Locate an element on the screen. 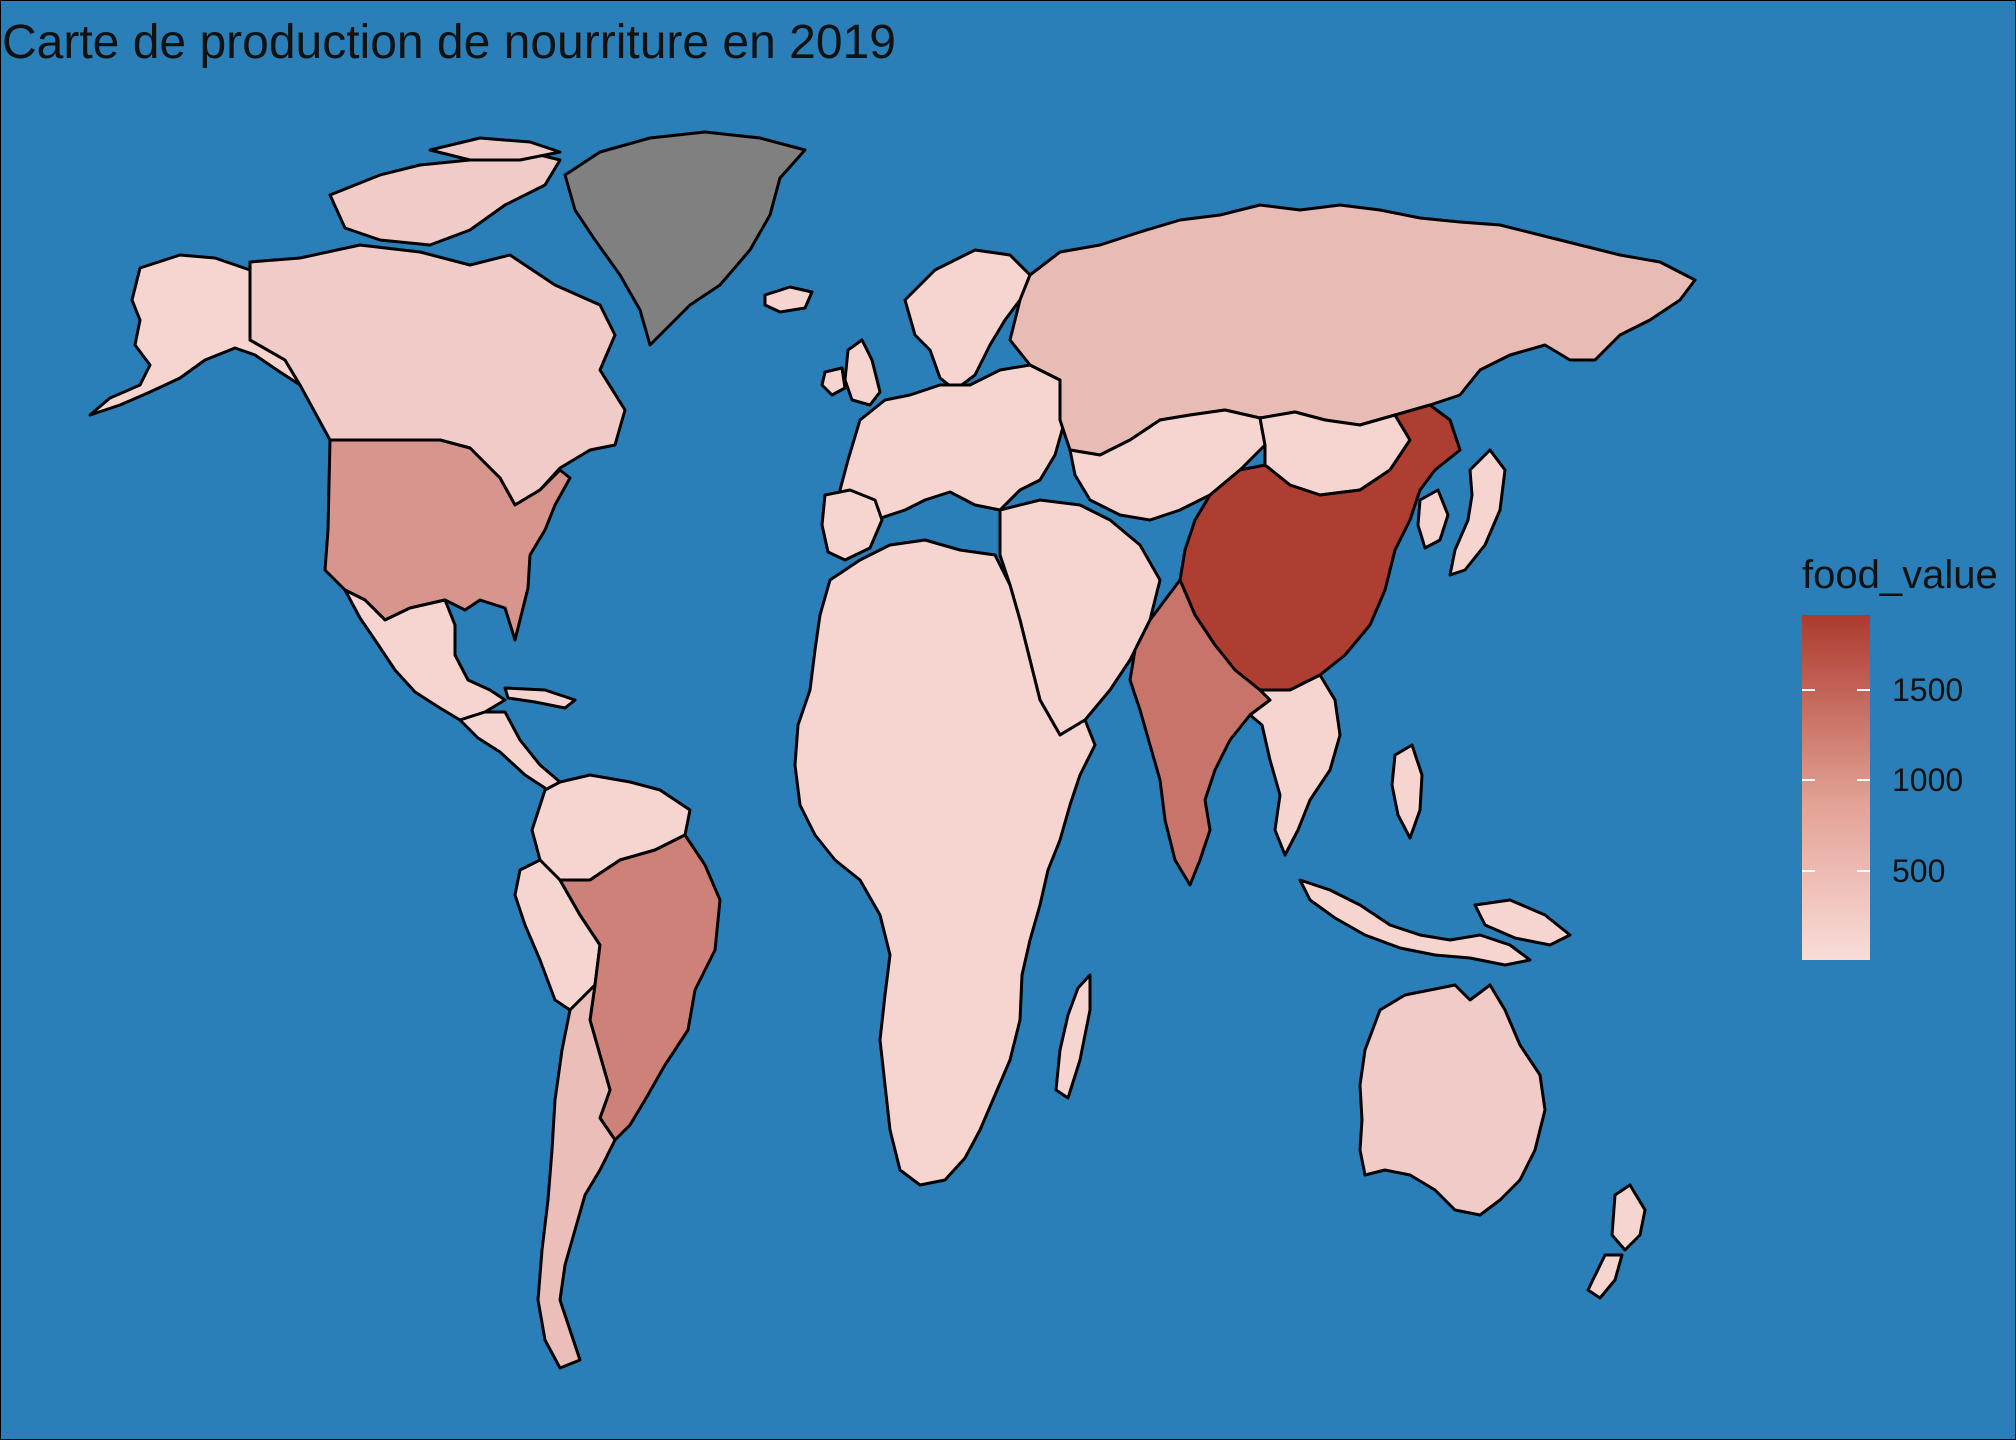 The width and height of the screenshot is (2016, 1440). region-new-guinea is located at coordinates (1522, 922).